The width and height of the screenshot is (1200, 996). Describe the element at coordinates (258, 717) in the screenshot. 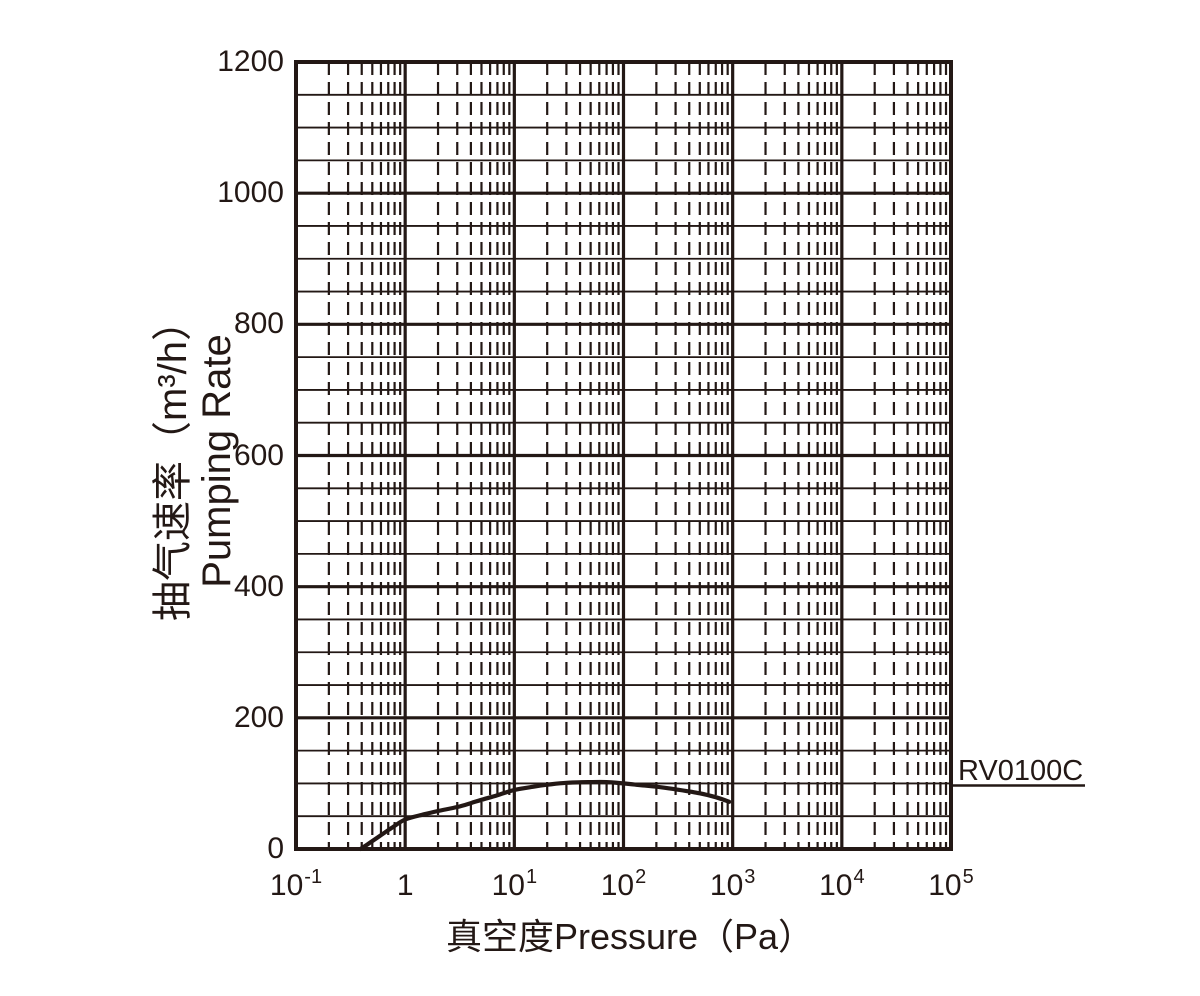

I see `y-tick-label: 200` at that location.